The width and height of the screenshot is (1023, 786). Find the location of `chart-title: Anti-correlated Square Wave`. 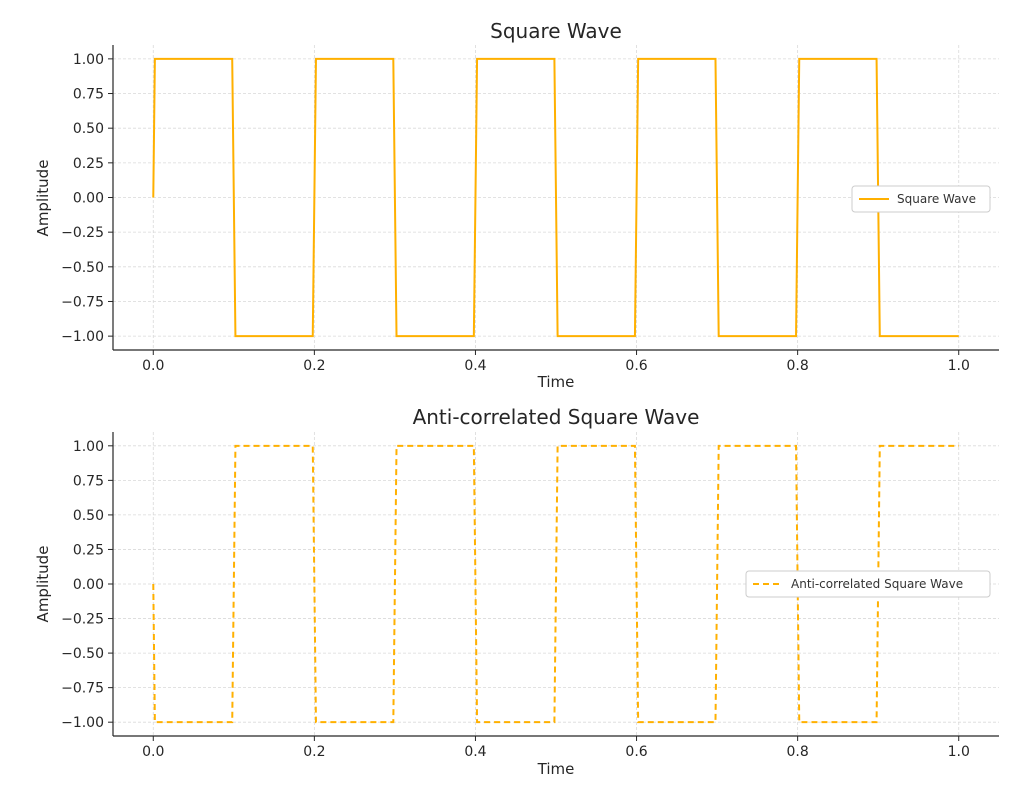

chart-title: Anti-correlated Square Wave is located at coordinates (556, 417).